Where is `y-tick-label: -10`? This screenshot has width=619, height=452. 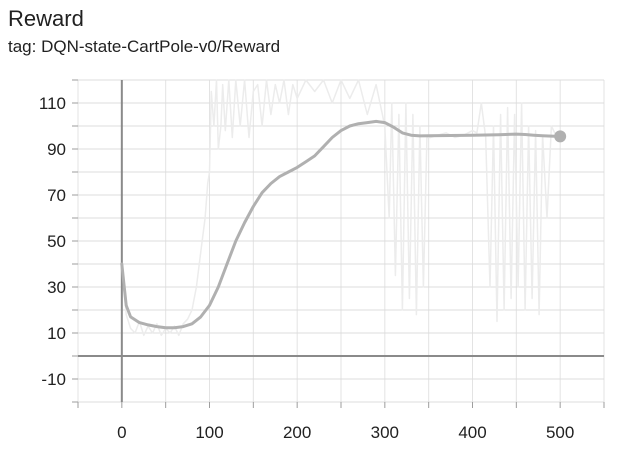 y-tick-label: -10 is located at coordinates (53, 379).